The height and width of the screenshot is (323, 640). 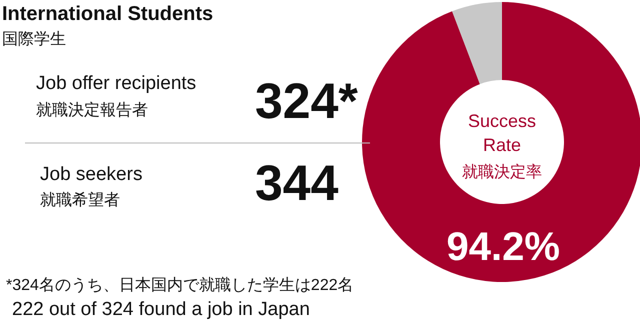 I want to click on data-label: 94.2%, so click(x=503, y=247).